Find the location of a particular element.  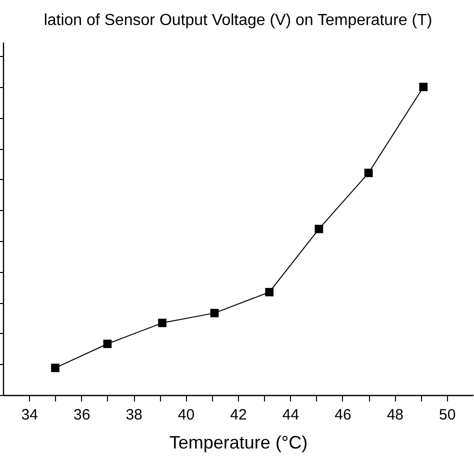

x-tick-label: 40 is located at coordinates (186, 415).